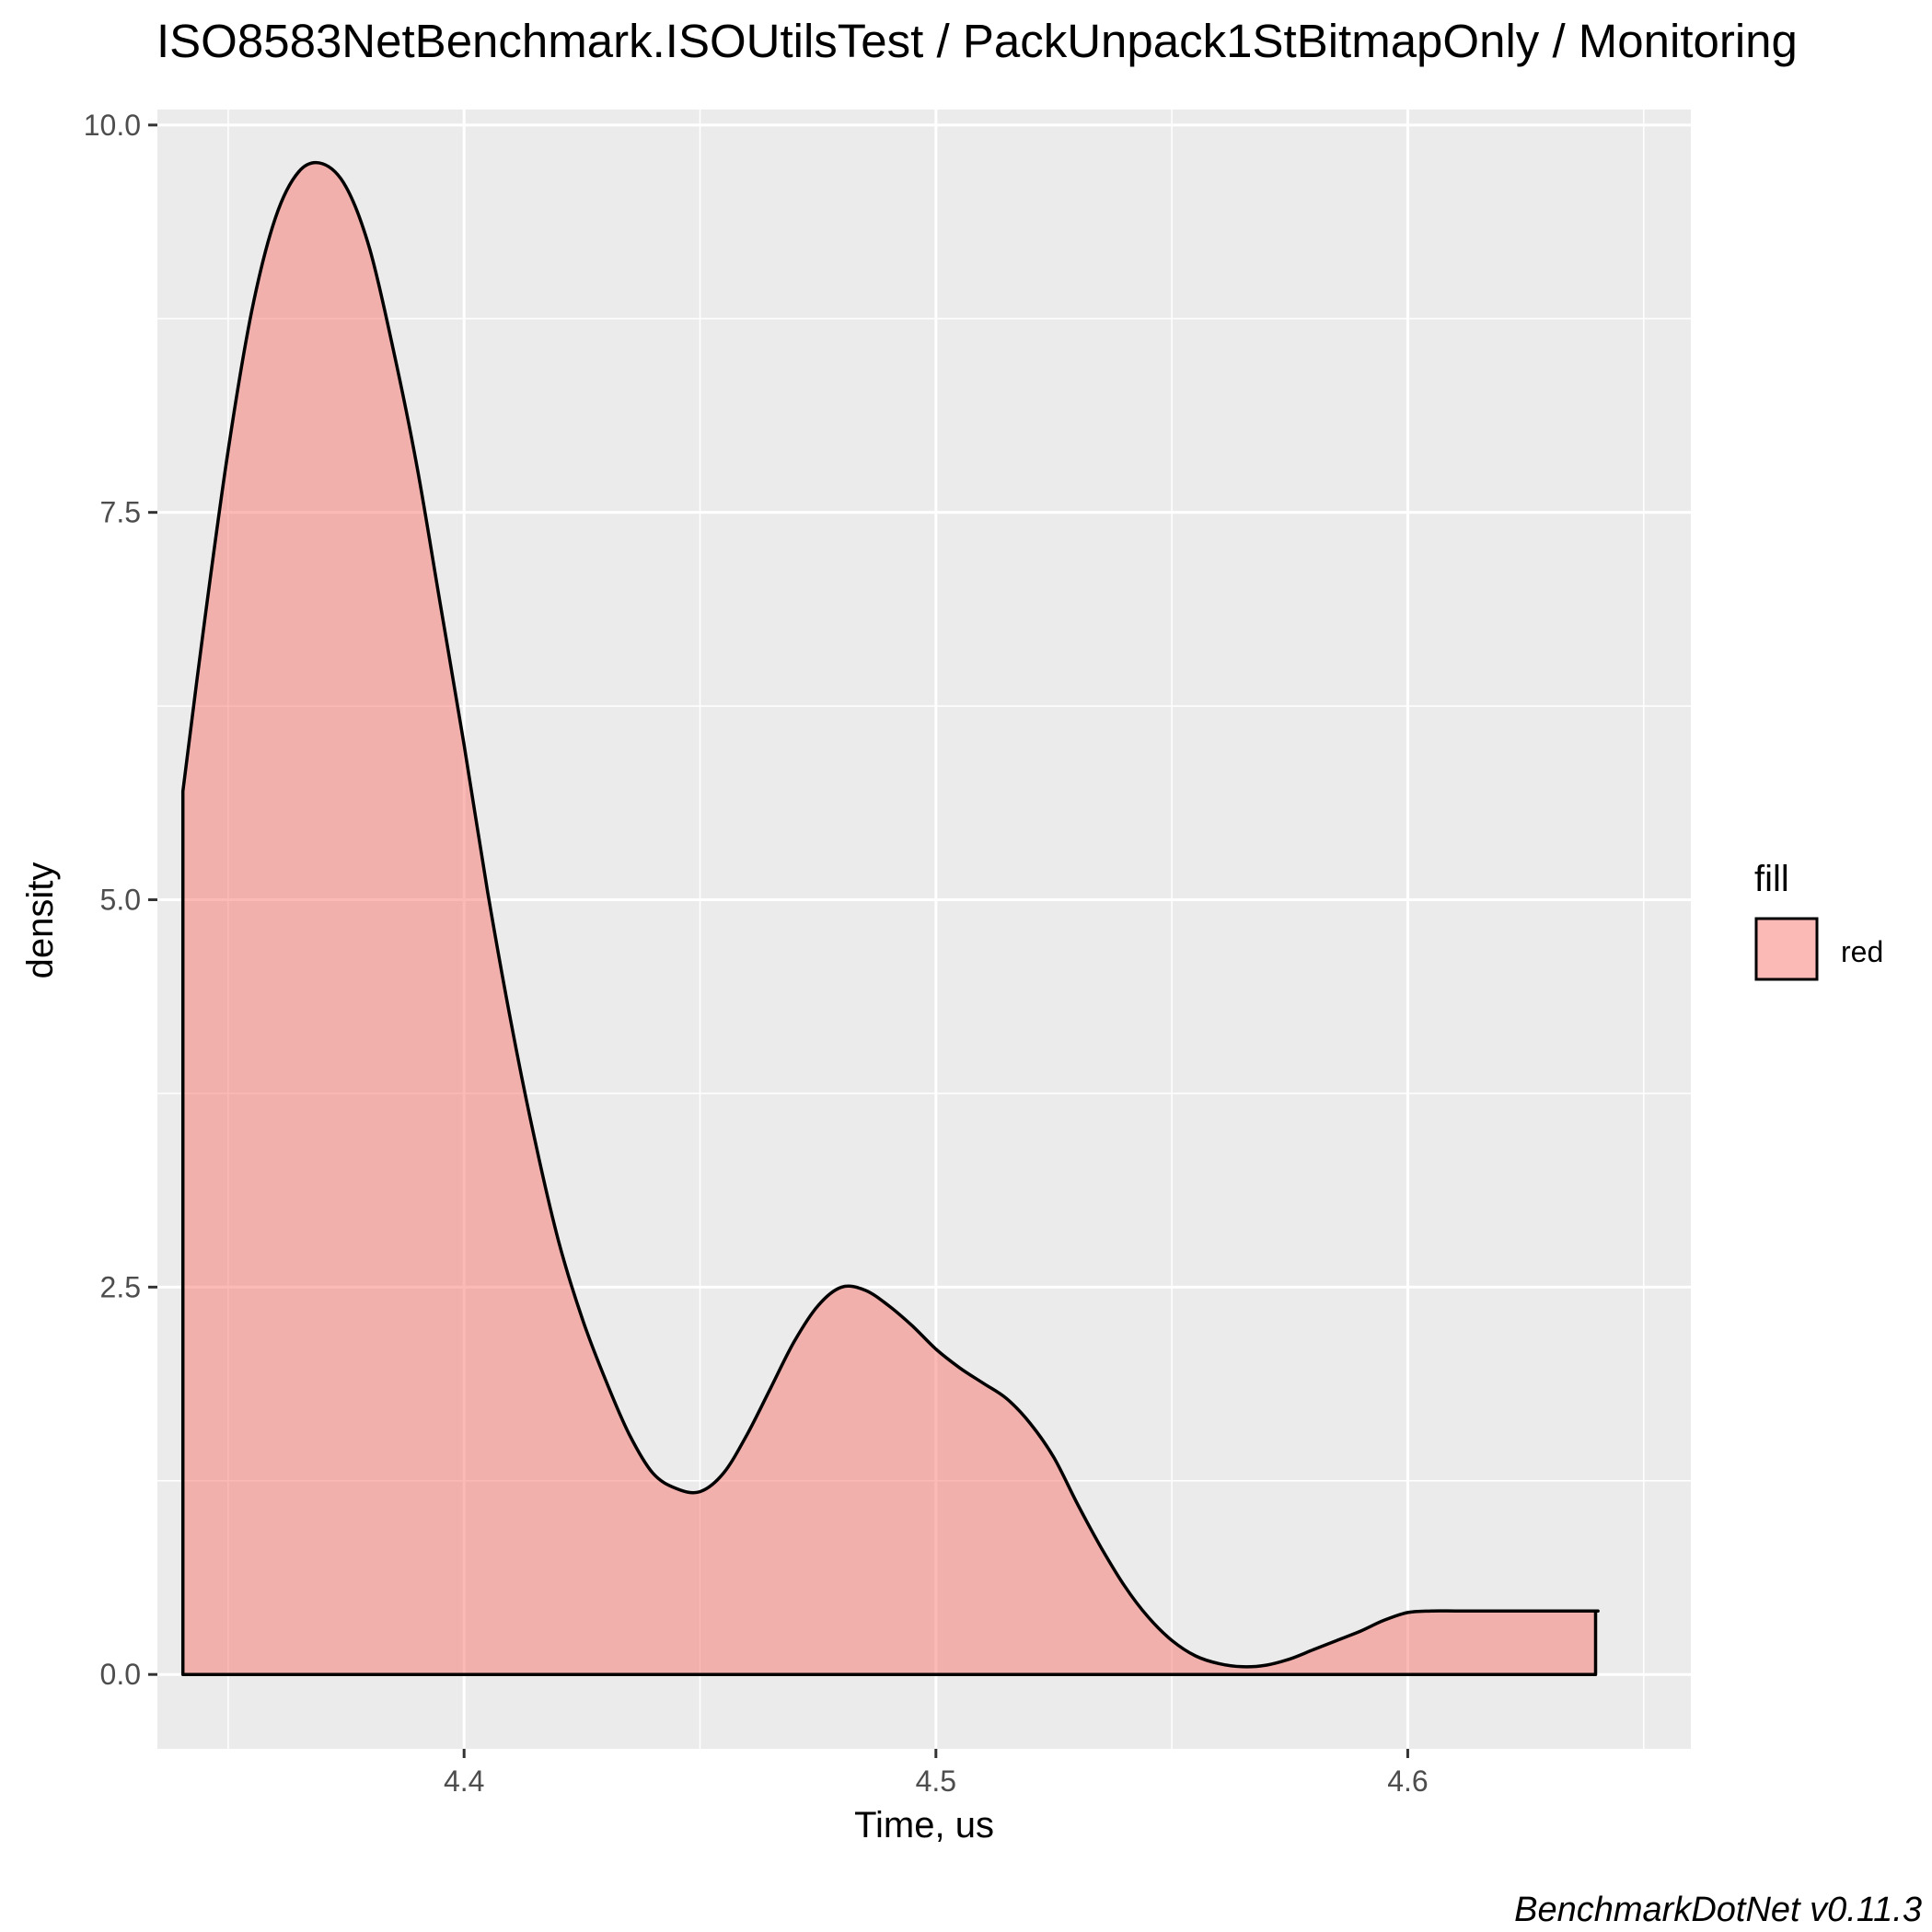 This screenshot has height=1932, width=1932. I want to click on y-axis-label: density, so click(40, 921).